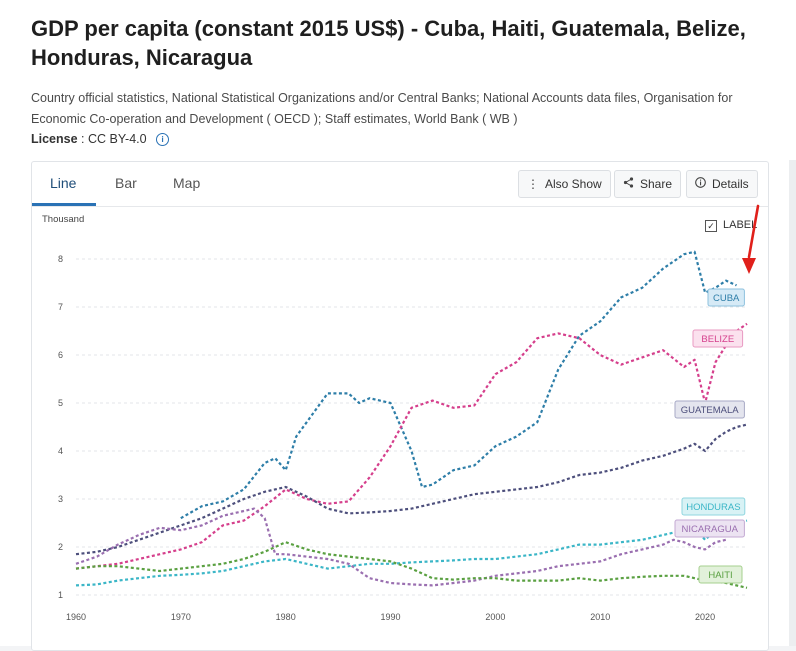  I want to click on y-tick-label: 6, so click(60, 355).